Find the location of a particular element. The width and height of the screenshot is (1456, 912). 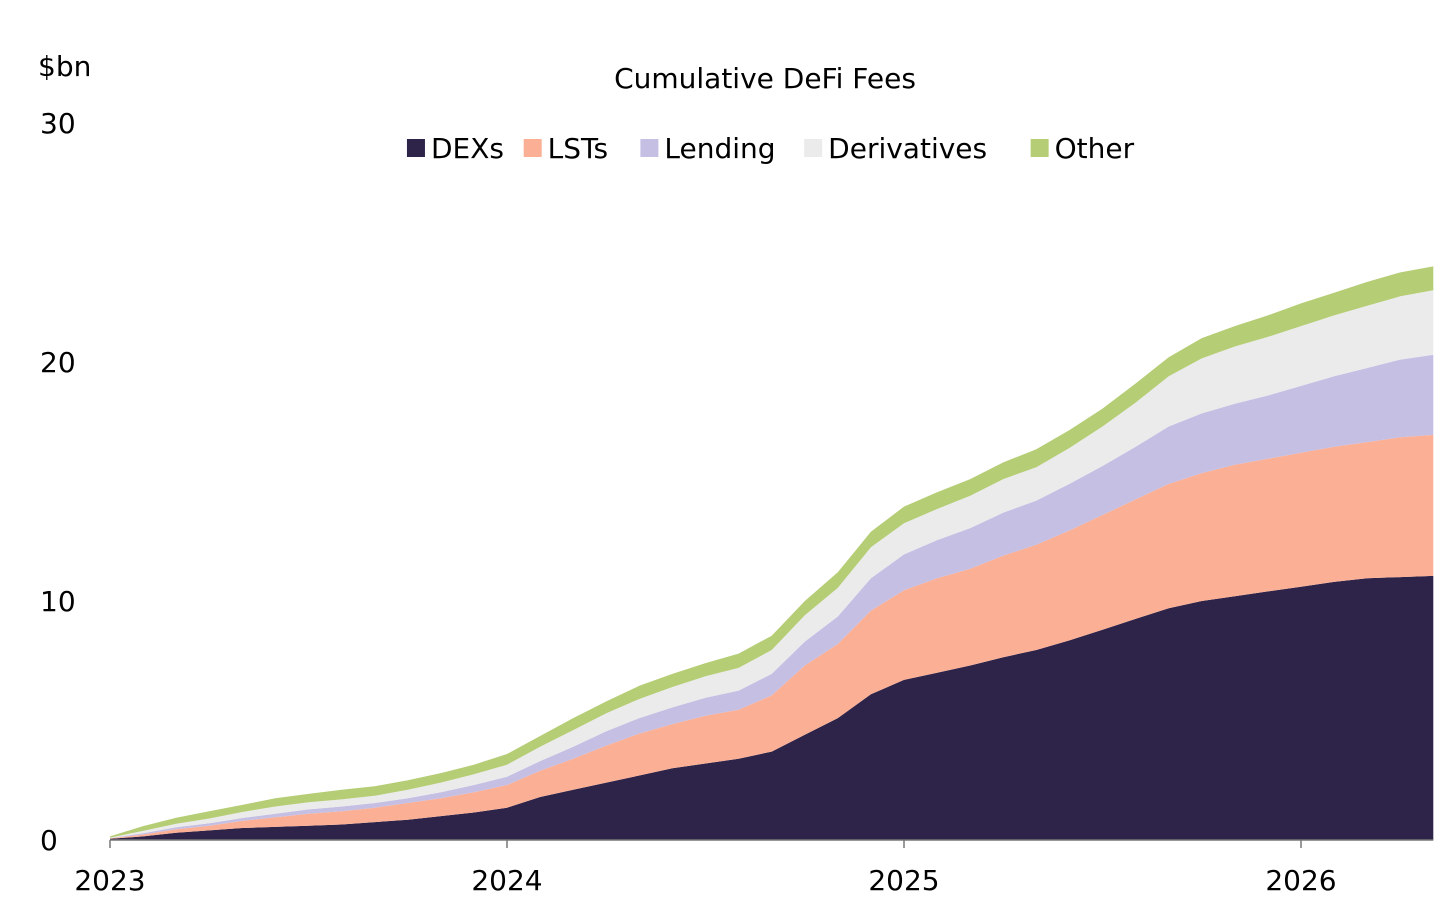

legend-swatch-other is located at coordinates (1039, 148).